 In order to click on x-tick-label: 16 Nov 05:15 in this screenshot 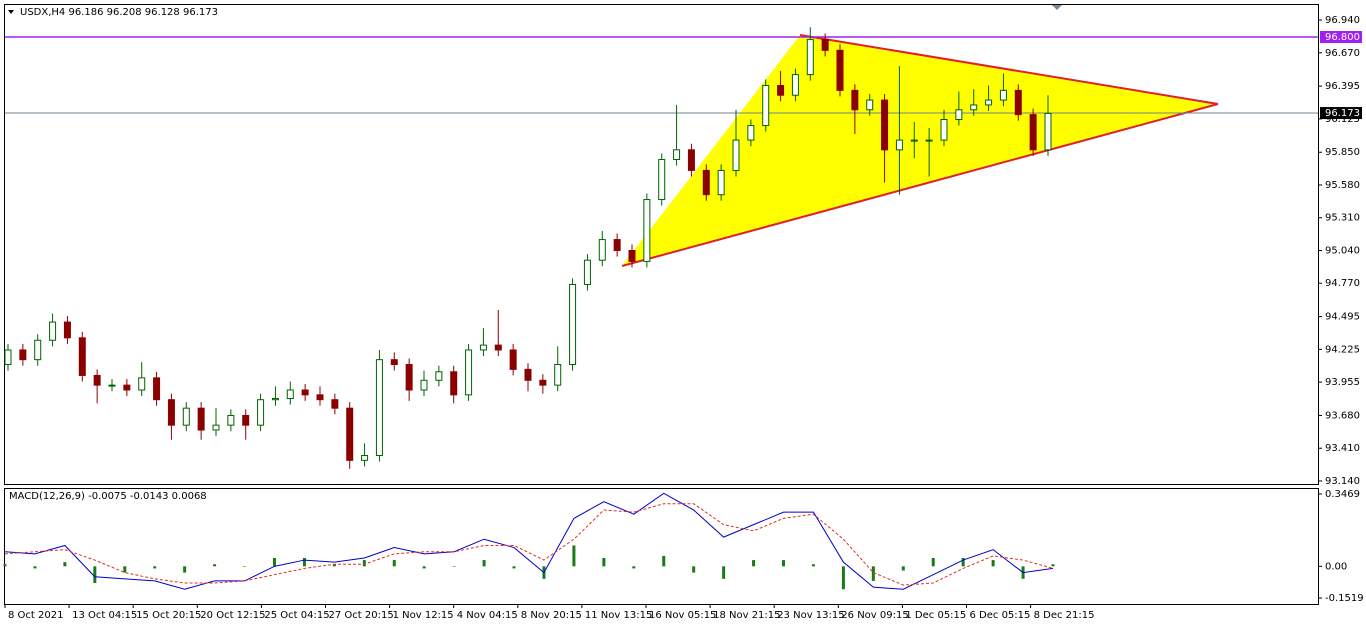, I will do `click(682, 615)`.